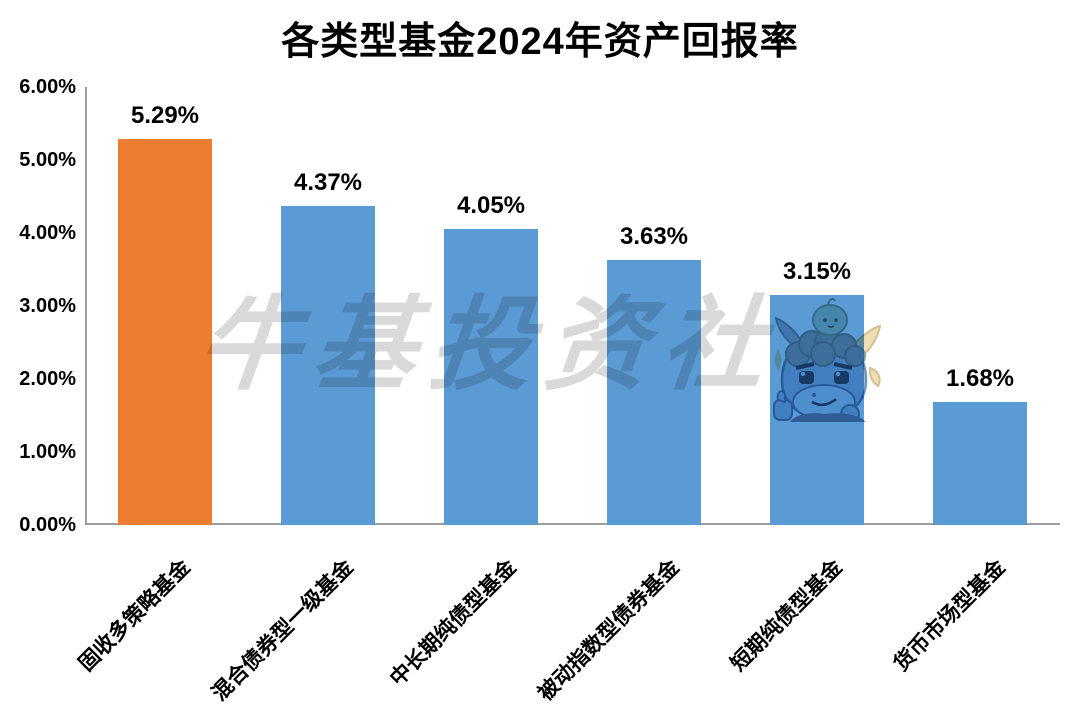 This screenshot has height=708, width=1080. I want to click on bar-被动指数型债券基金, so click(654, 392).